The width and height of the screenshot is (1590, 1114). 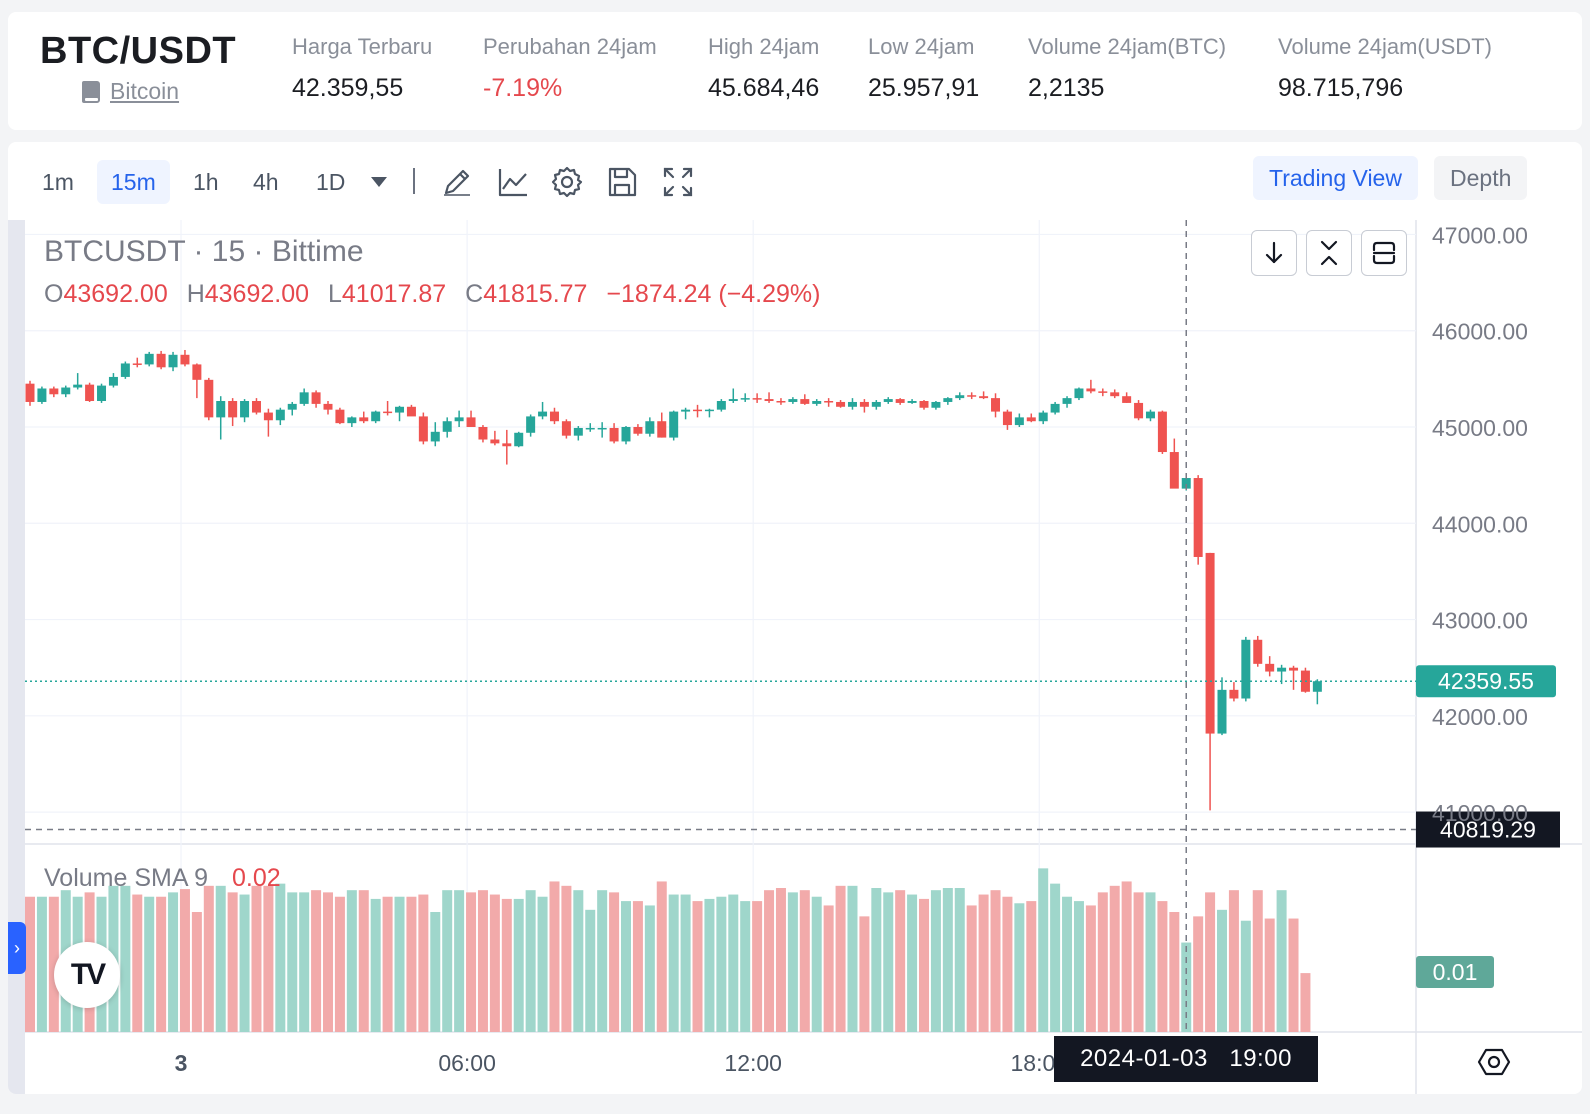 What do you see at coordinates (1274, 253) in the screenshot?
I see `scroll-to-latest-button` at bounding box center [1274, 253].